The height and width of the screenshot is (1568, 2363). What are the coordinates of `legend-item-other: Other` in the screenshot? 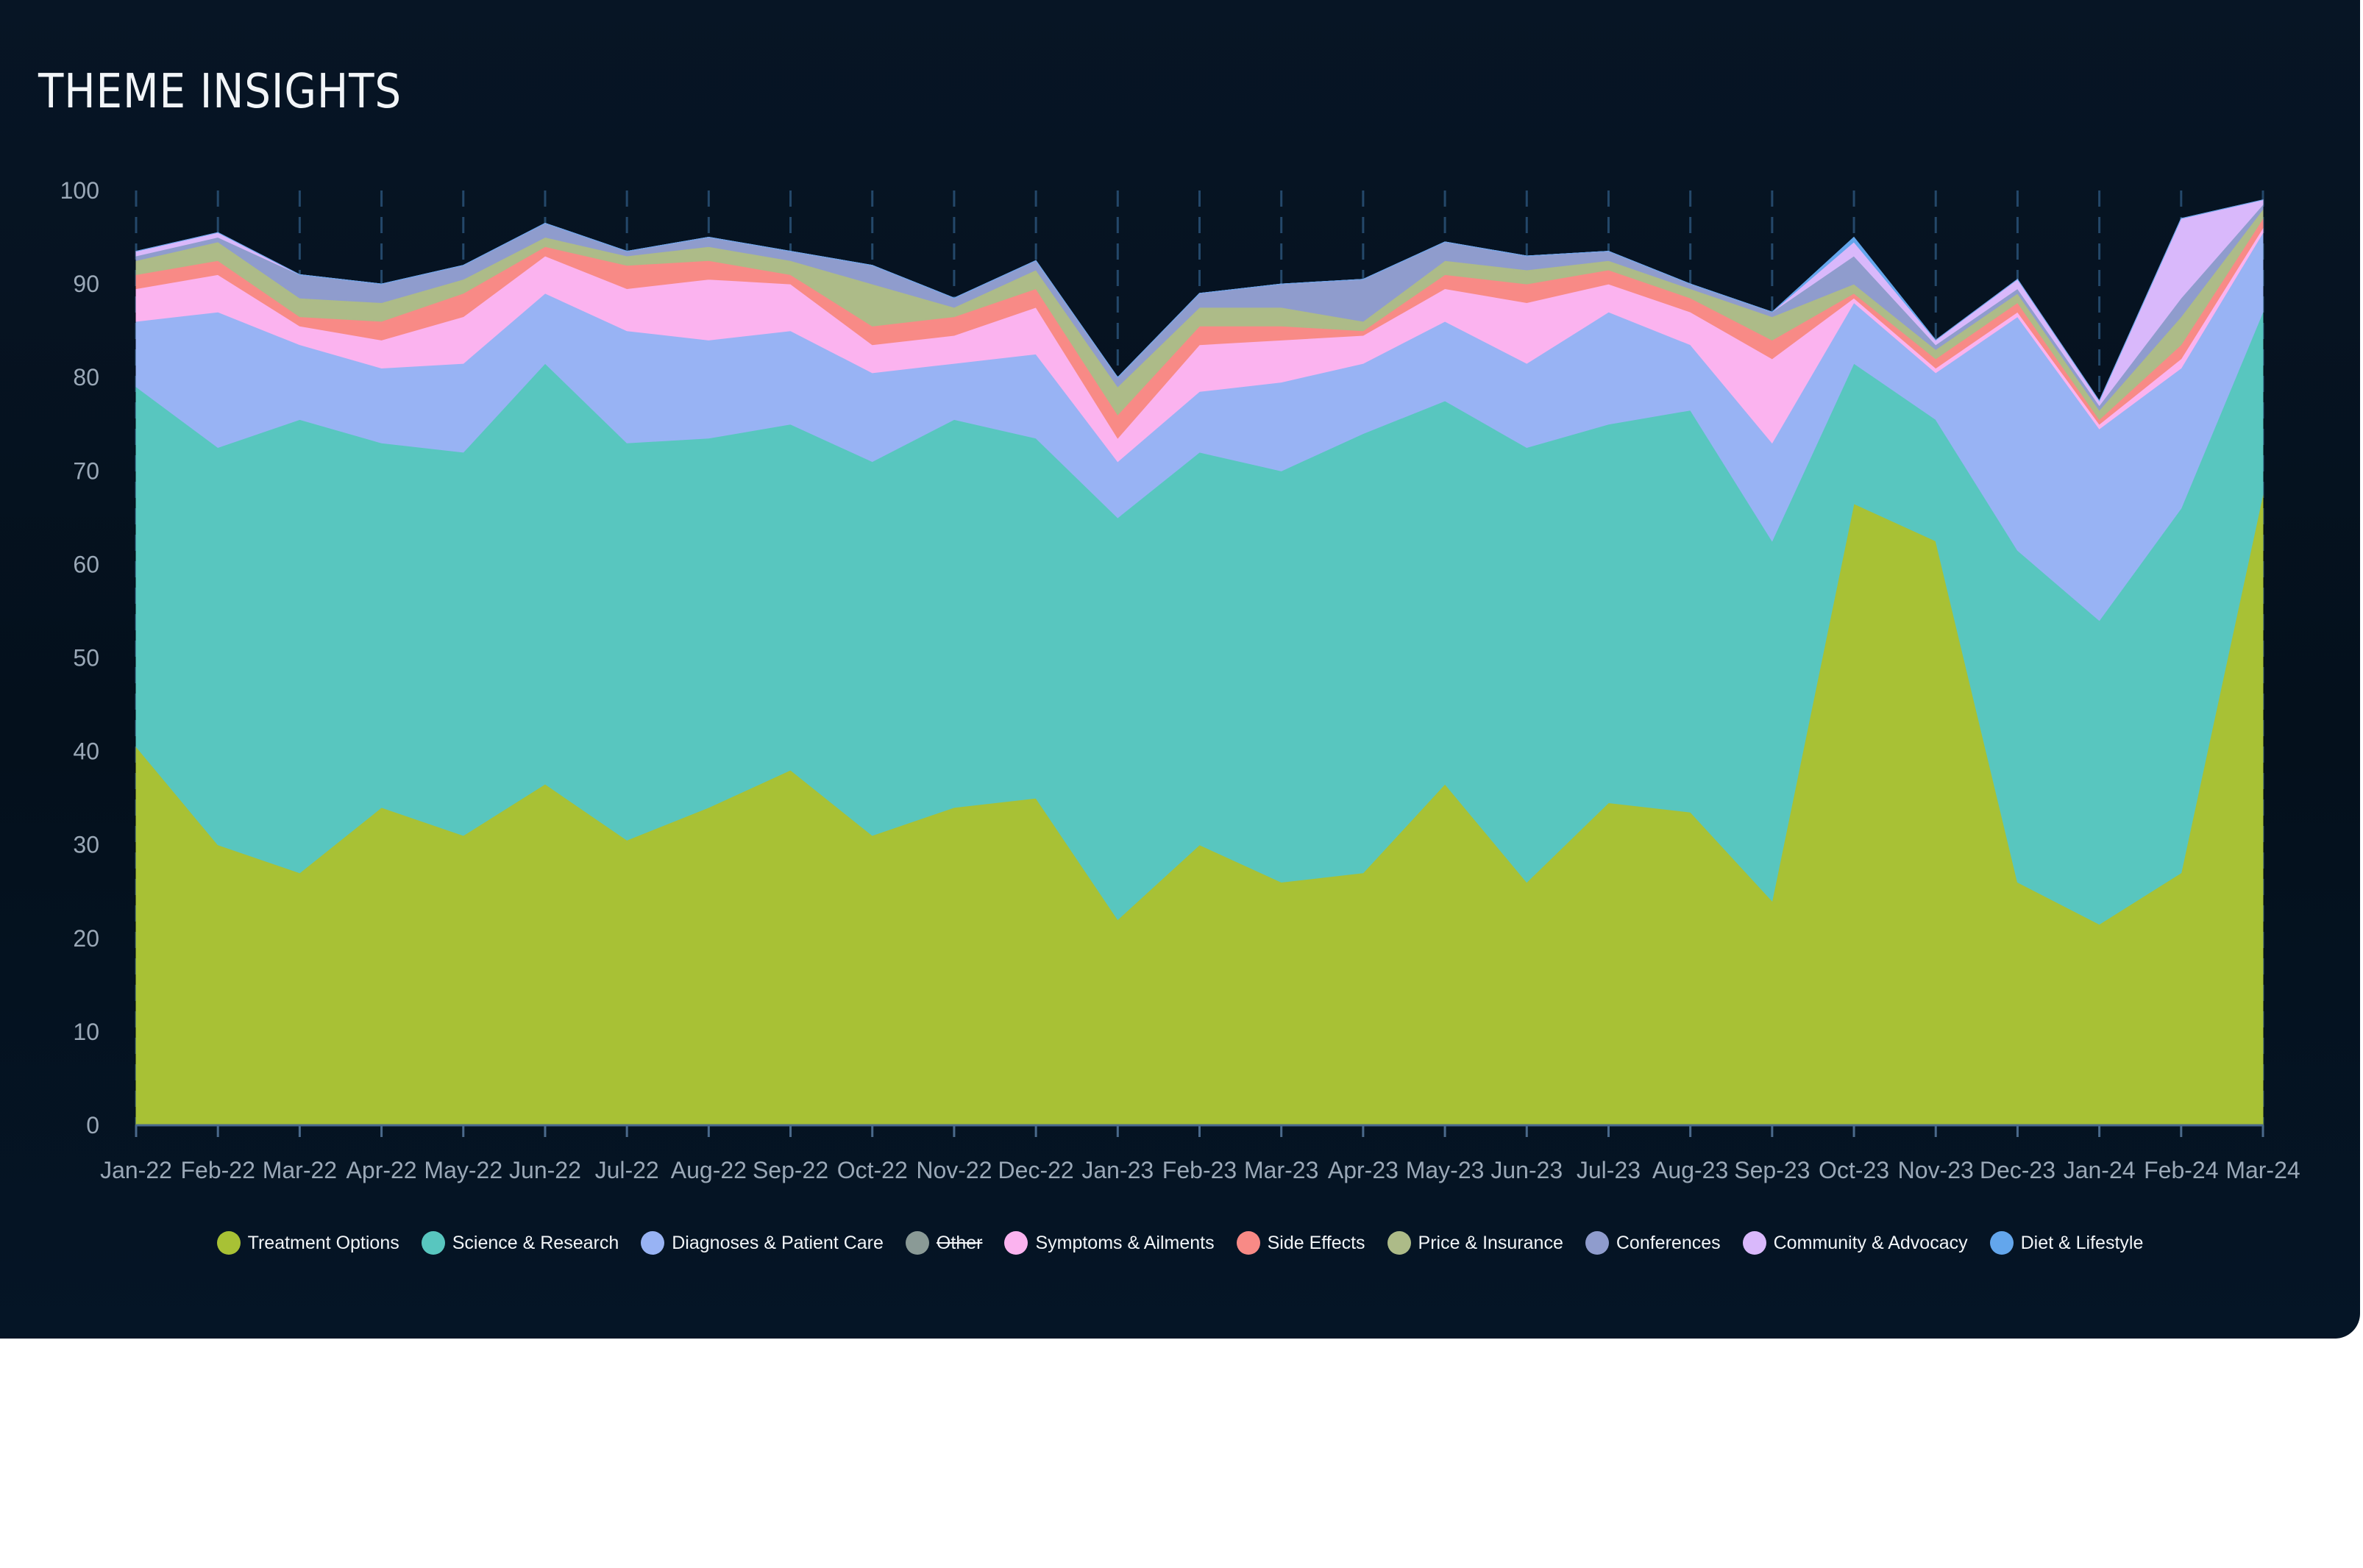 It's located at (944, 1243).